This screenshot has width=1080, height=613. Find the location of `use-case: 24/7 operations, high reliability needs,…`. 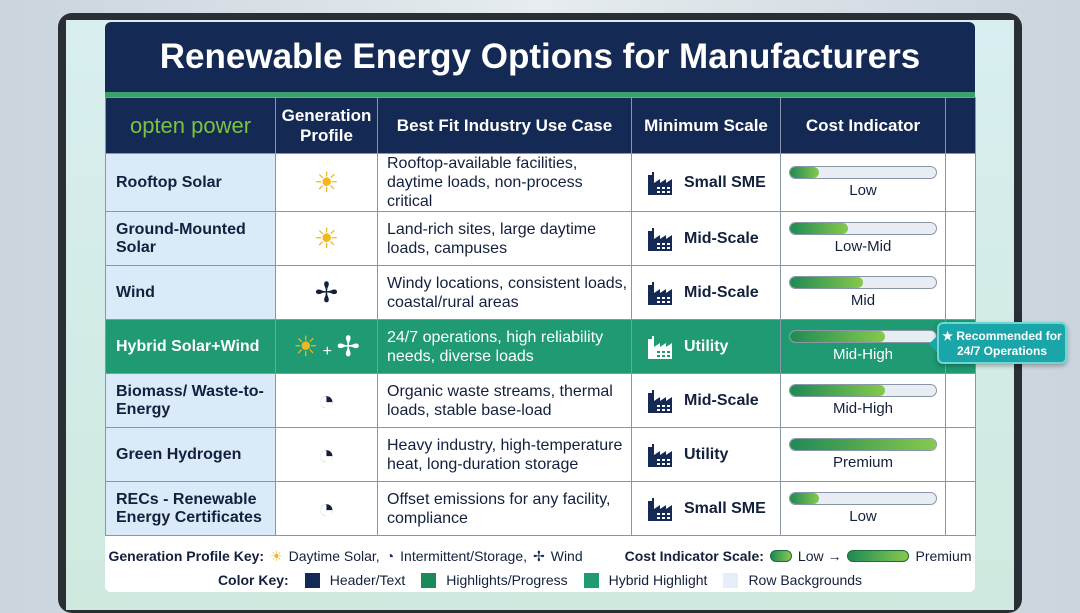

use-case: 24/7 operations, high reliability needs,… is located at coordinates (504, 346).